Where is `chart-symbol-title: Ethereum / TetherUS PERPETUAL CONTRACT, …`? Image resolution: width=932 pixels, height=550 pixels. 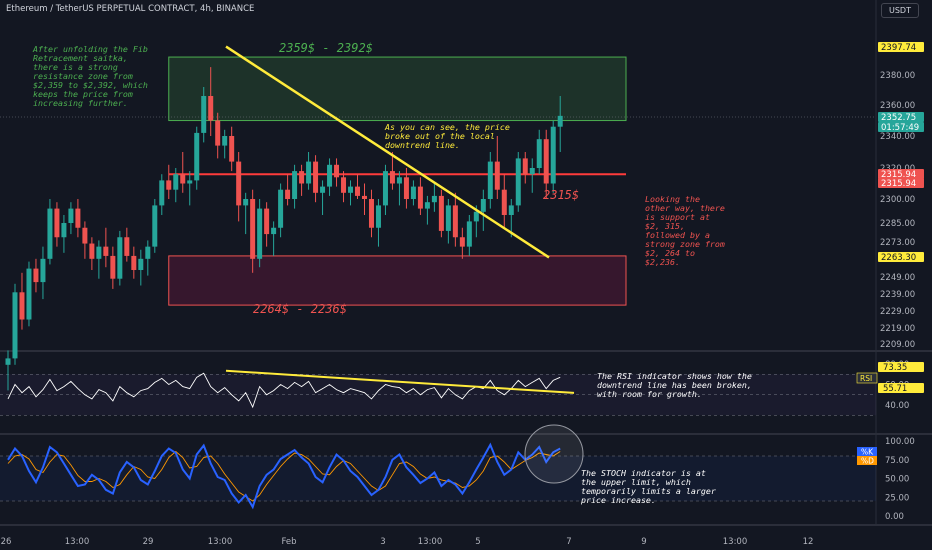 chart-symbol-title: Ethereum / TetherUS PERPETUAL CONTRACT, … is located at coordinates (130, 9).